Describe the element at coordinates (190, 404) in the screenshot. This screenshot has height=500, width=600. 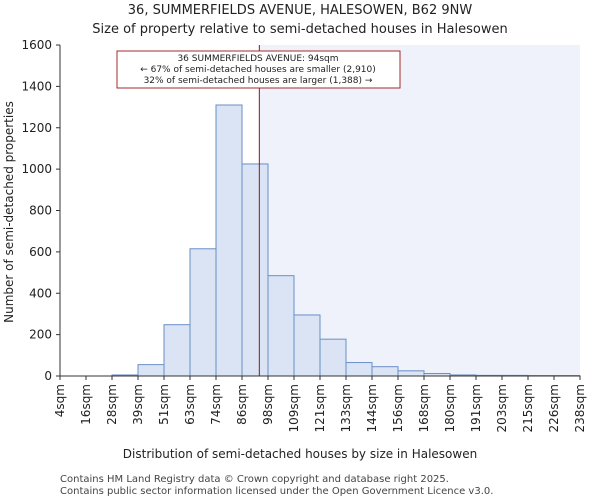
I see `x-tick-label: 63sqm` at that location.